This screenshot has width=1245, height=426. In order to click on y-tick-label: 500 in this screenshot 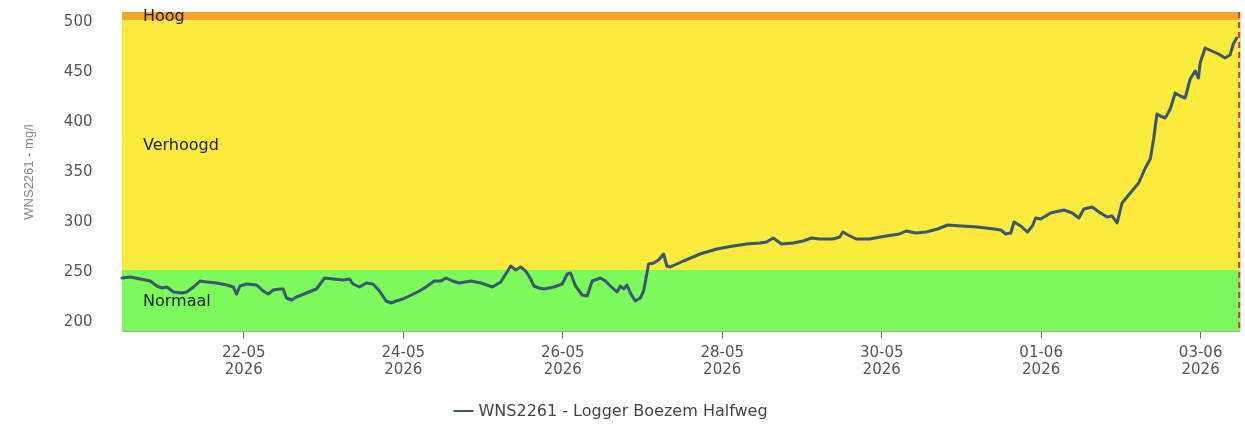, I will do `click(78, 20)`.